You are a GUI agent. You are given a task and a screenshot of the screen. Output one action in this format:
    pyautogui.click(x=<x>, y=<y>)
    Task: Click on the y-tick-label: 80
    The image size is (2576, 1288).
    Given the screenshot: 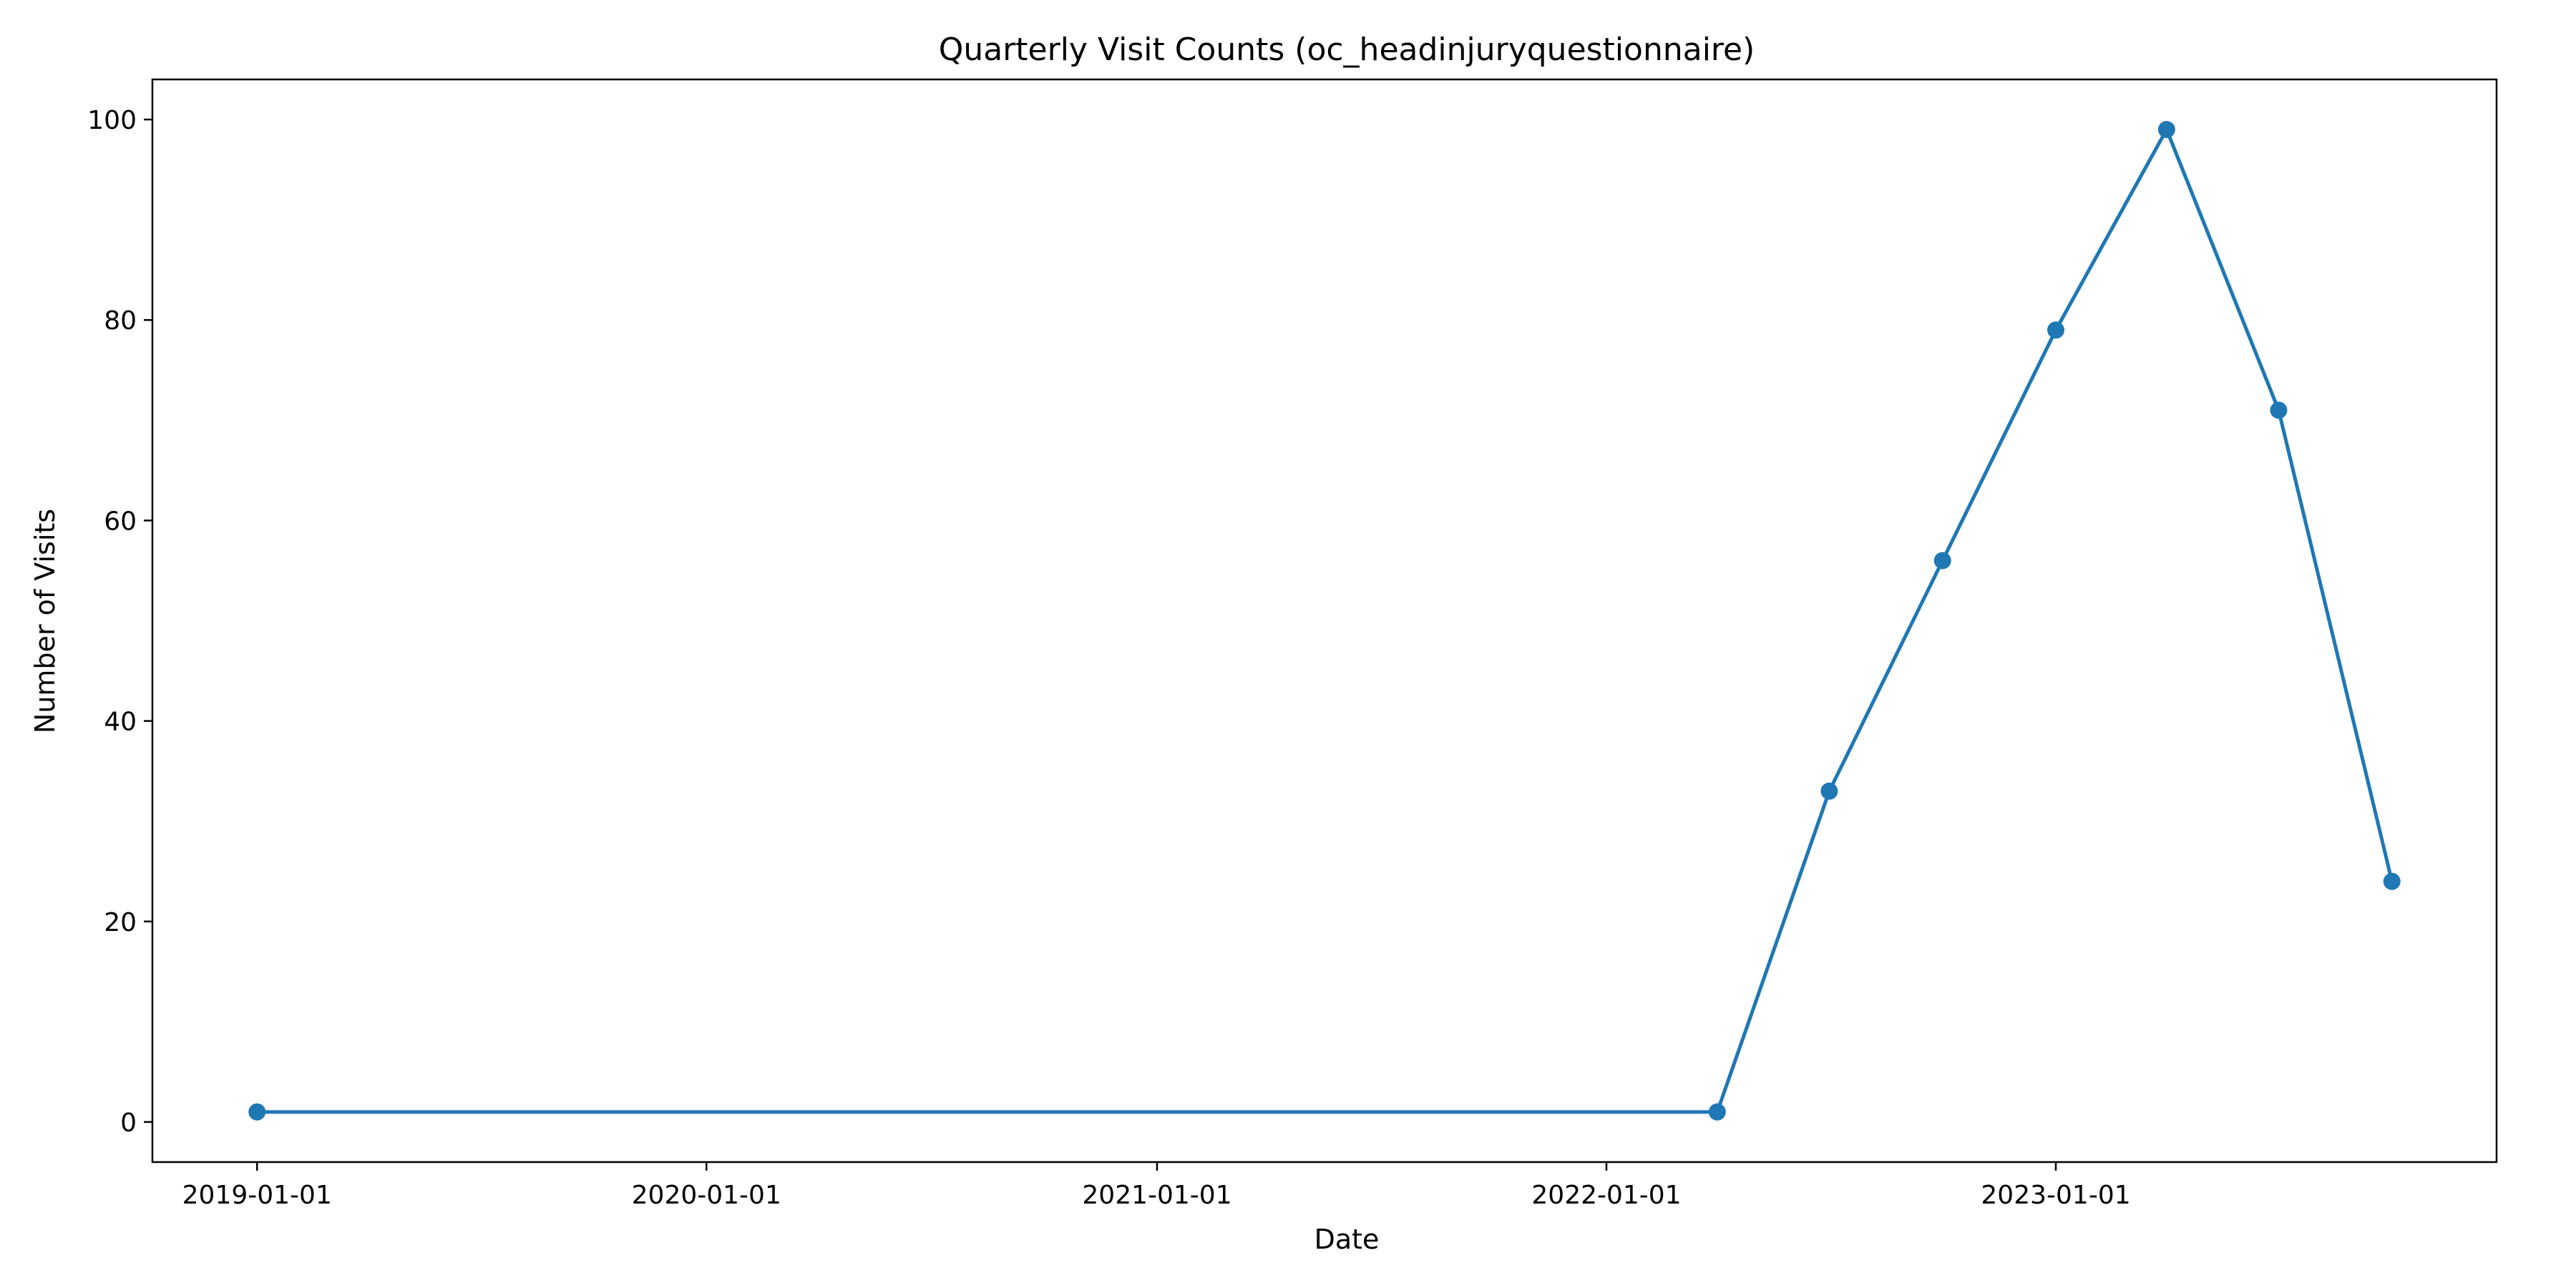 What is the action you would take?
    pyautogui.click(x=120, y=321)
    